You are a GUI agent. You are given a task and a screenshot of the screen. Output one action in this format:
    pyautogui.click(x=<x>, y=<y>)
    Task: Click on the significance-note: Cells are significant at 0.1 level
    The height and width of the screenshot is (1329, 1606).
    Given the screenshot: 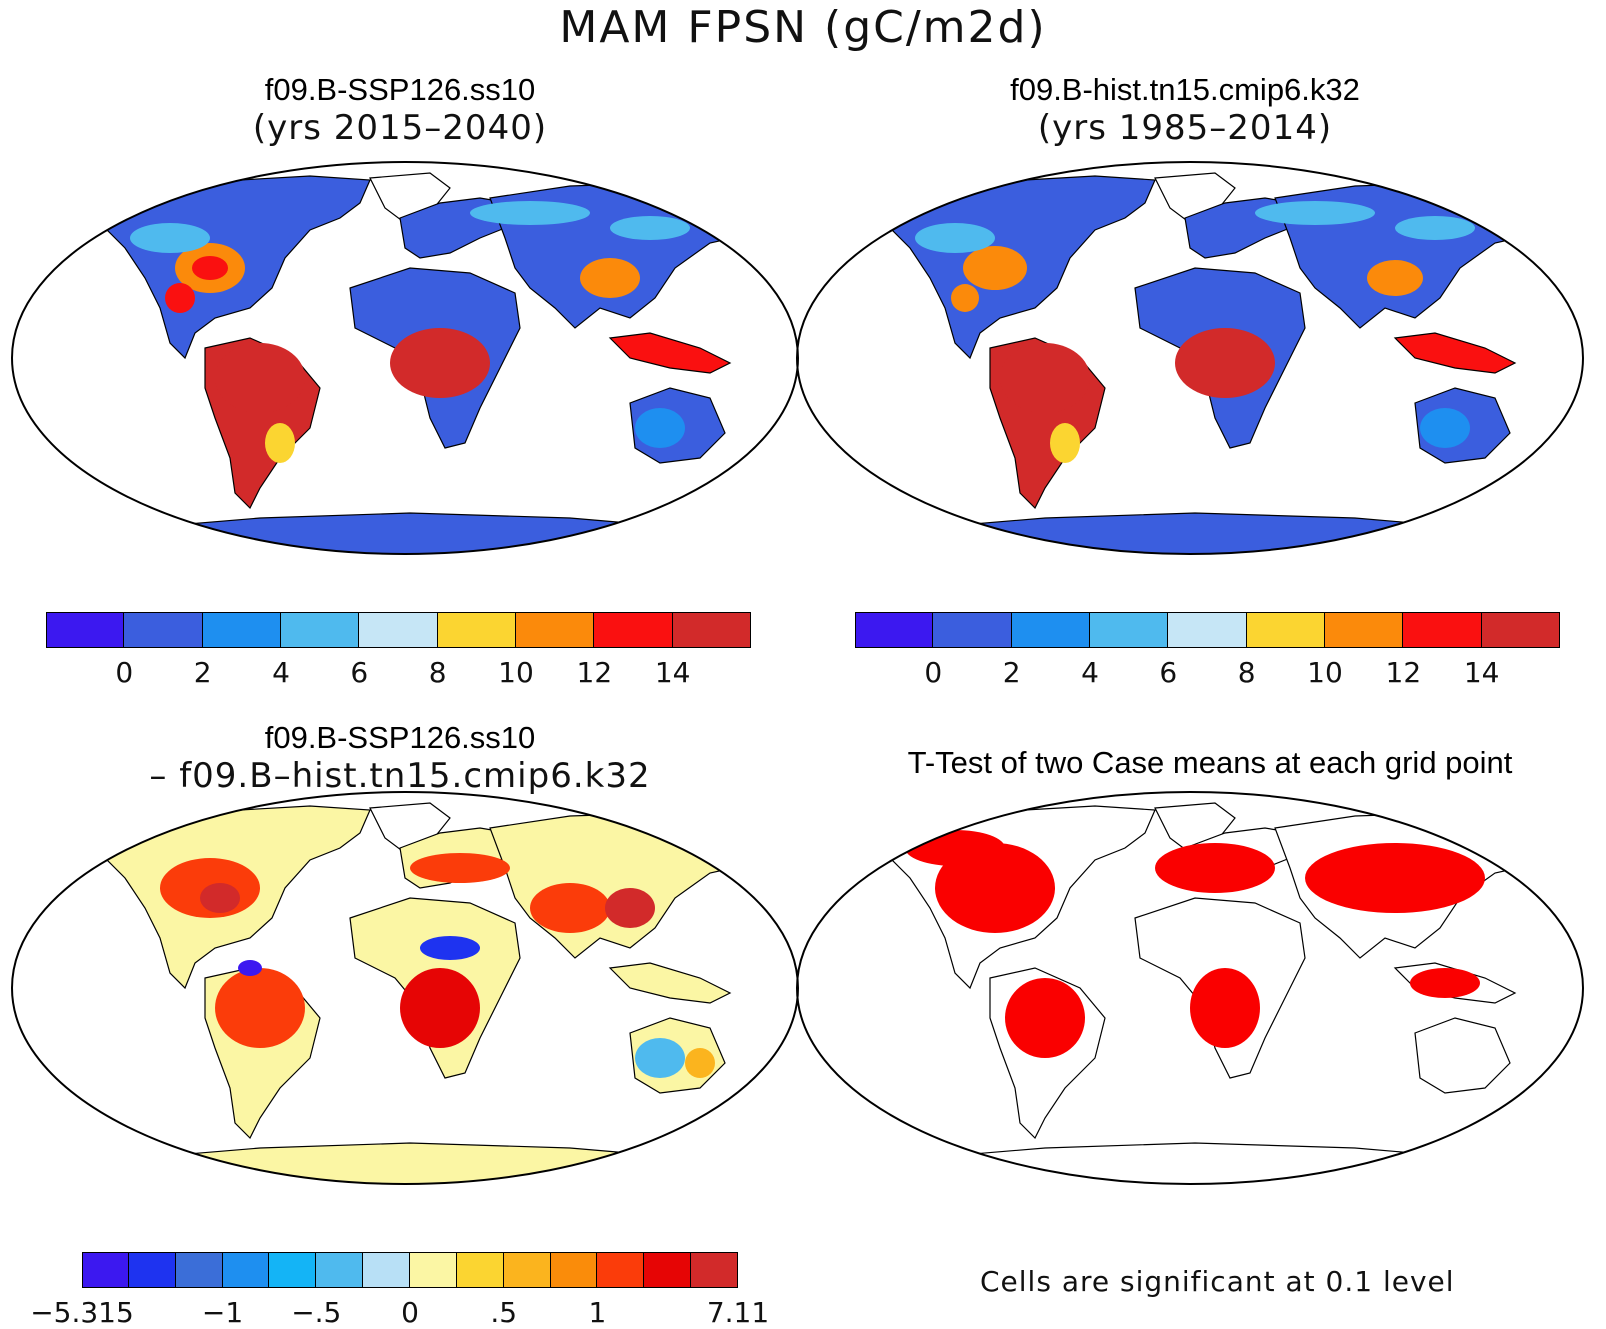 What is the action you would take?
    pyautogui.click(x=1217, y=1281)
    